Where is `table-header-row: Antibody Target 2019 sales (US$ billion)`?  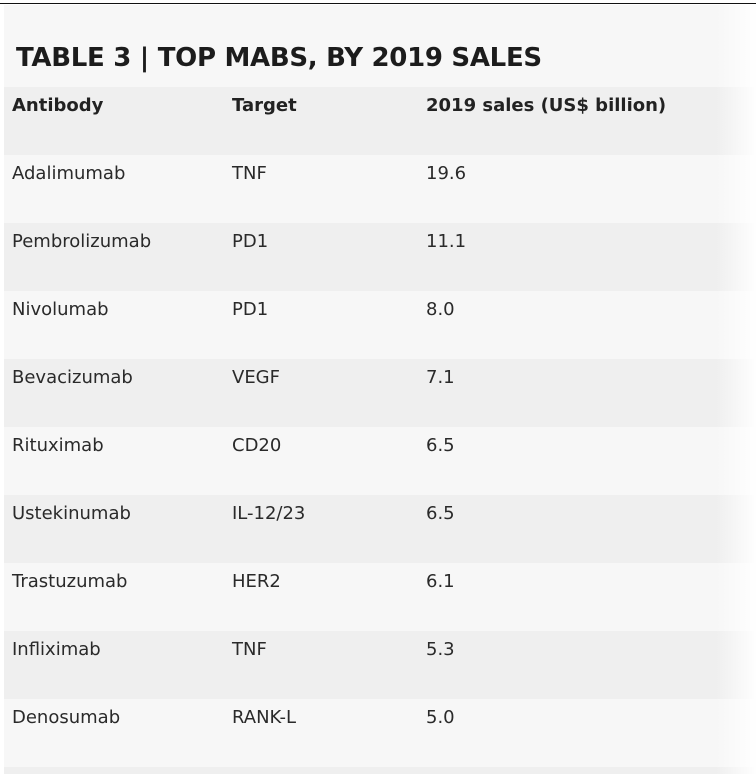
table-header-row: Antibody Target 2019 sales (US$ billion) is located at coordinates (380, 121).